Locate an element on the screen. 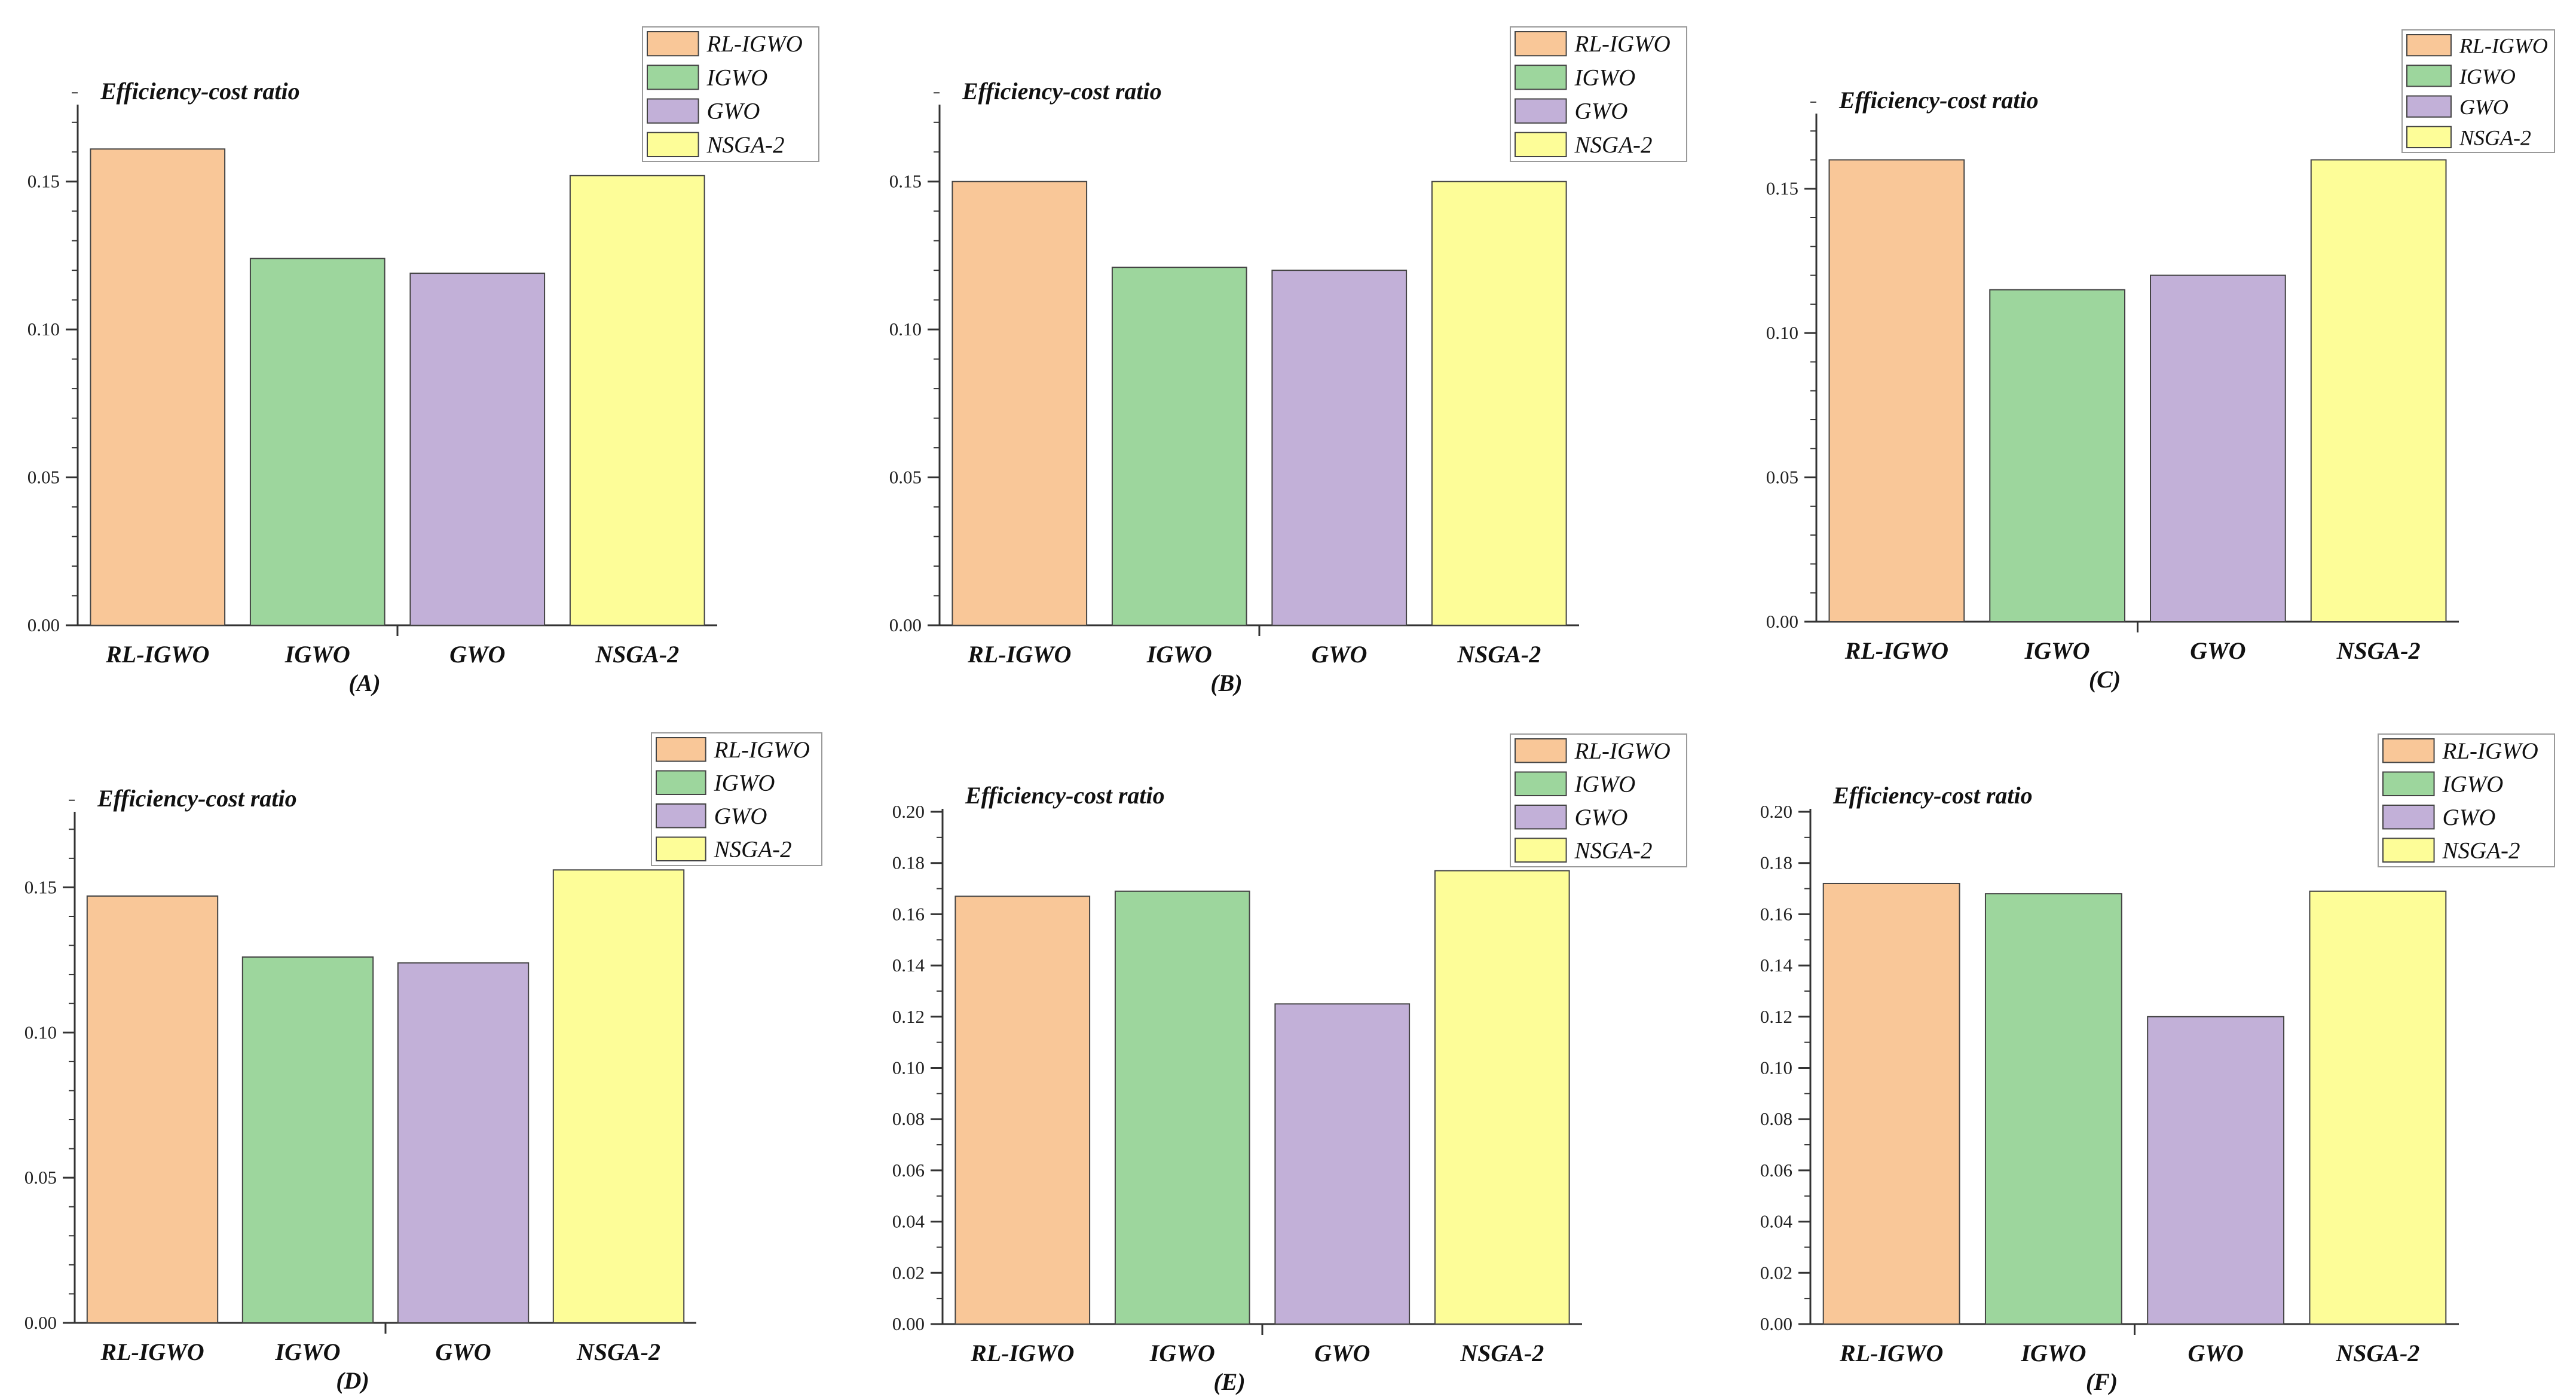  panel-label: (E) is located at coordinates (1229, 1381).